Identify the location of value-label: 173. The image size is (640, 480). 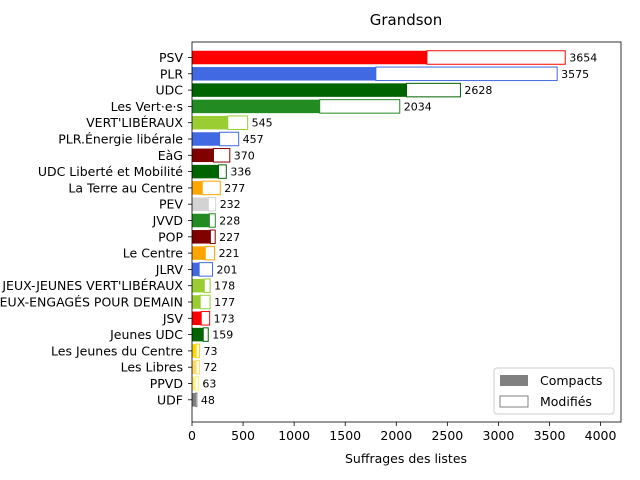
(224, 318).